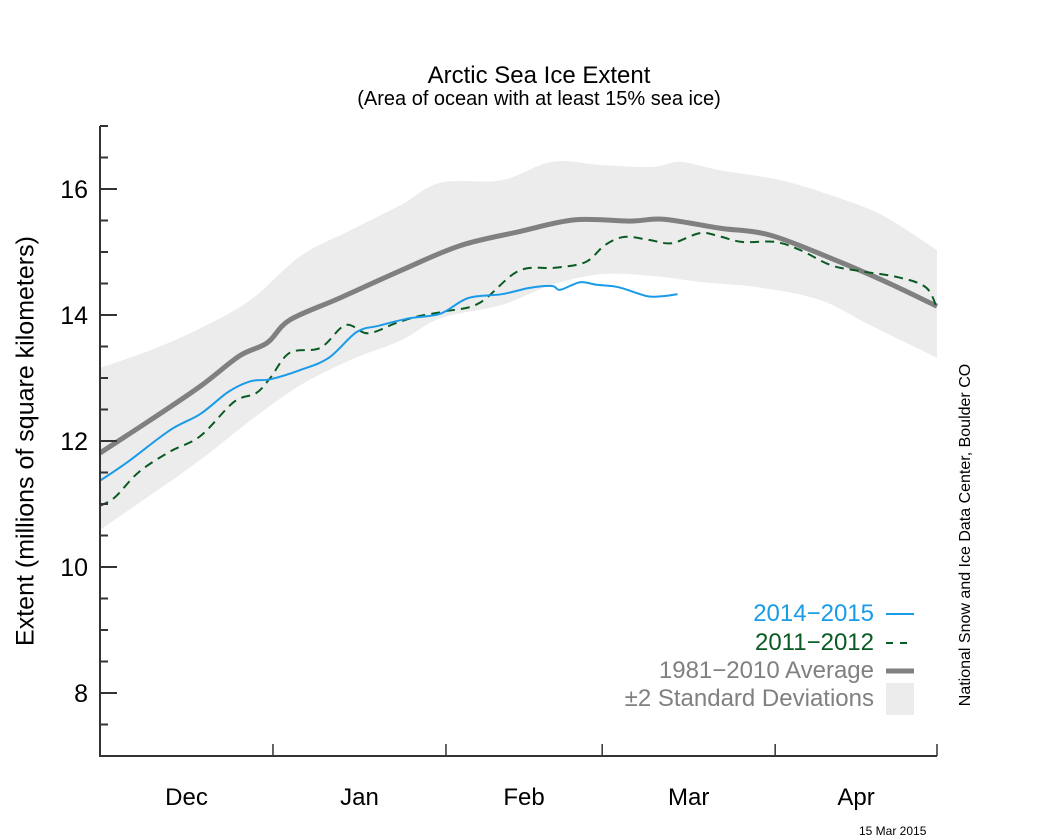 The height and width of the screenshot is (840, 1050). Describe the element at coordinates (814, 642) in the screenshot. I see `legend-label-2011-2012: 2011−2012` at that location.